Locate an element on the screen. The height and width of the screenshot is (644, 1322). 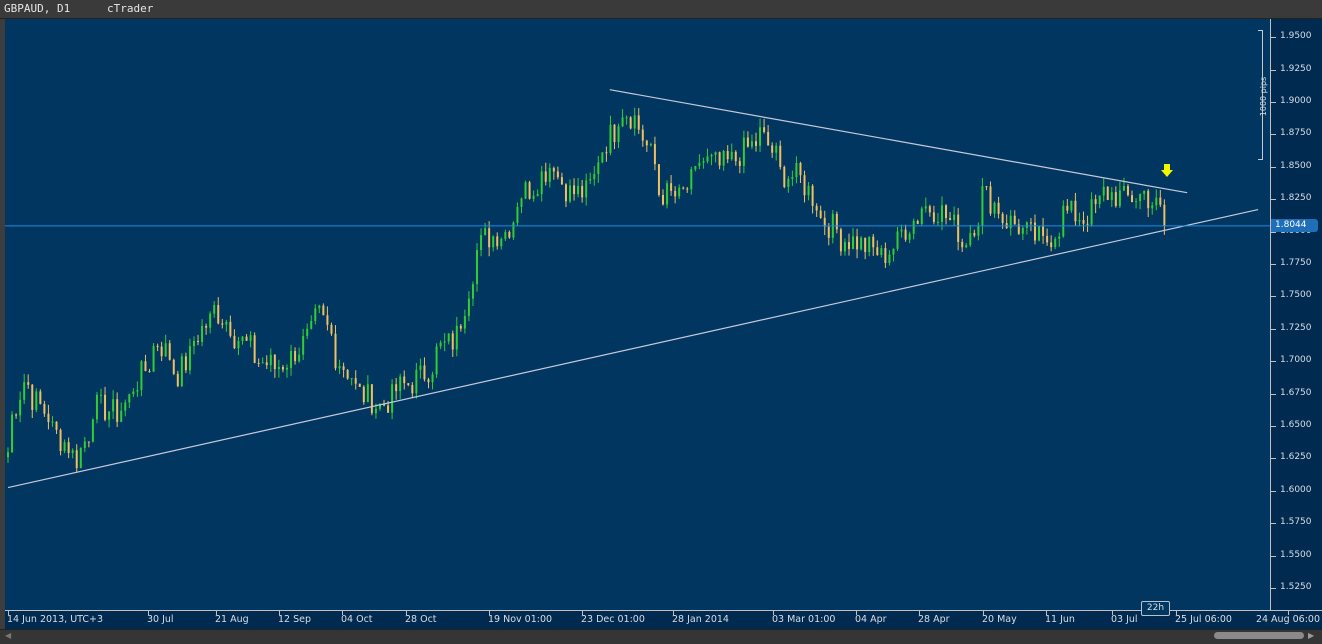
trendline is located at coordinates (898, 141).